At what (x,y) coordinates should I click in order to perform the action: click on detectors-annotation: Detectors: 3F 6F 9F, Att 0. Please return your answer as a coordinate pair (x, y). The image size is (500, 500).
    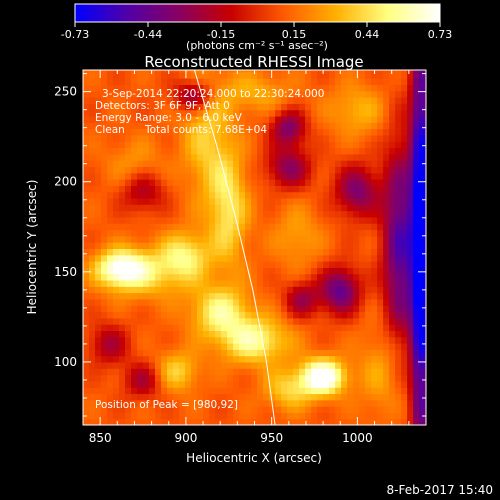
    Looking at the image, I should click on (162, 106).